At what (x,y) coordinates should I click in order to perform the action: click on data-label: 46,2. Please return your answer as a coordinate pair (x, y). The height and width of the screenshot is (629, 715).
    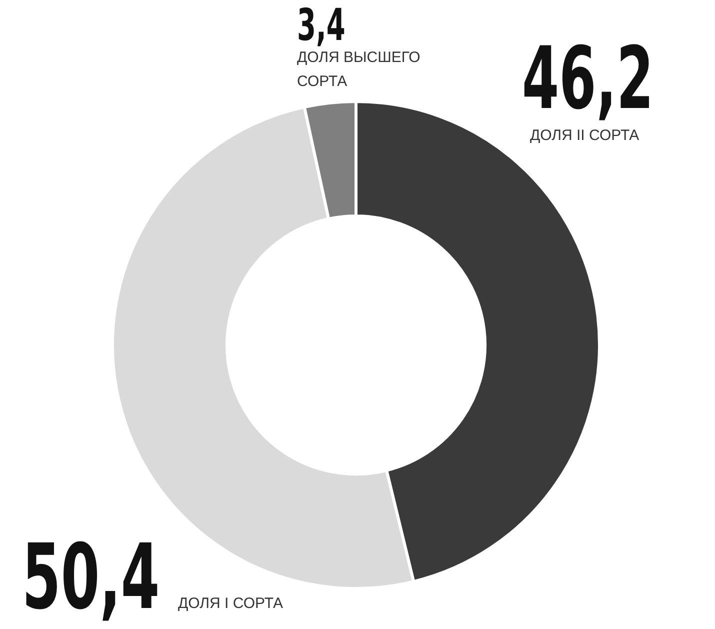
    Looking at the image, I should click on (588, 78).